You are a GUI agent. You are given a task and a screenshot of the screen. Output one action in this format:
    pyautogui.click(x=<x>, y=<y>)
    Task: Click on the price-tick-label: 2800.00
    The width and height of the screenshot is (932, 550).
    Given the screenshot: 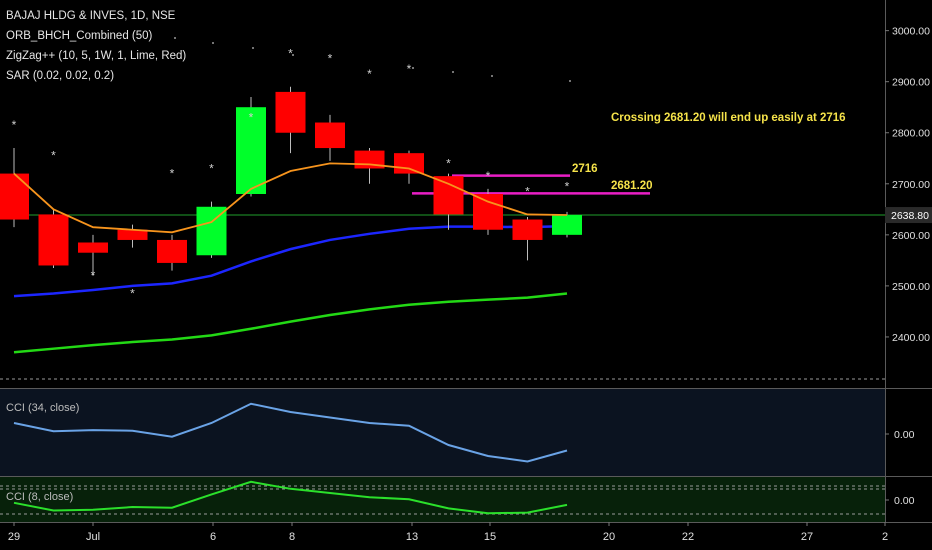 What is the action you would take?
    pyautogui.click(x=911, y=134)
    